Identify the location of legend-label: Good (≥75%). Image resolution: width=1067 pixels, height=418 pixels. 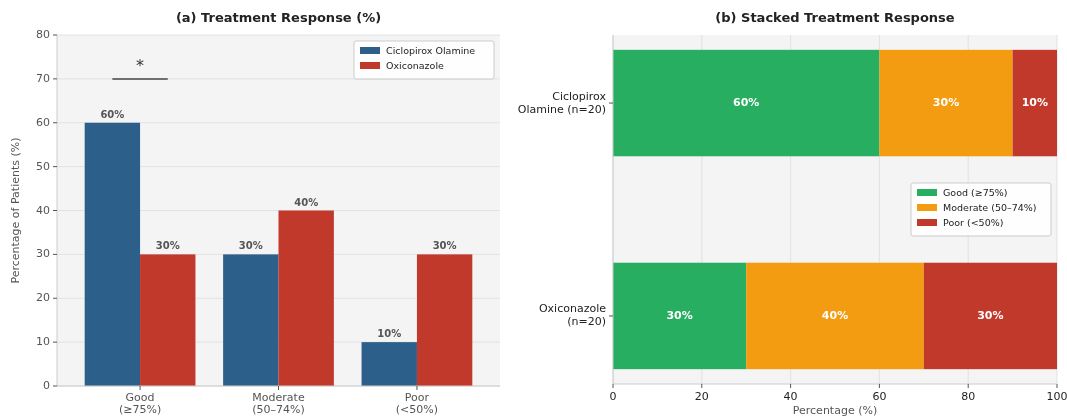
(975, 192).